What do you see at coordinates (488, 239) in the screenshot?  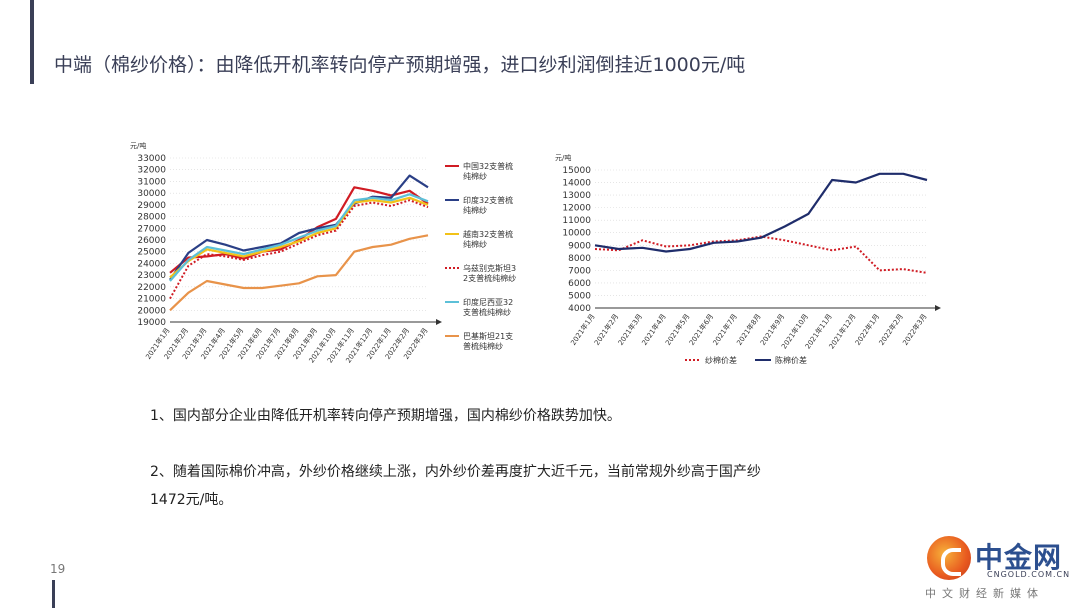 I see `legend-label-2: 越南32支普梳纯棉纱` at bounding box center [488, 239].